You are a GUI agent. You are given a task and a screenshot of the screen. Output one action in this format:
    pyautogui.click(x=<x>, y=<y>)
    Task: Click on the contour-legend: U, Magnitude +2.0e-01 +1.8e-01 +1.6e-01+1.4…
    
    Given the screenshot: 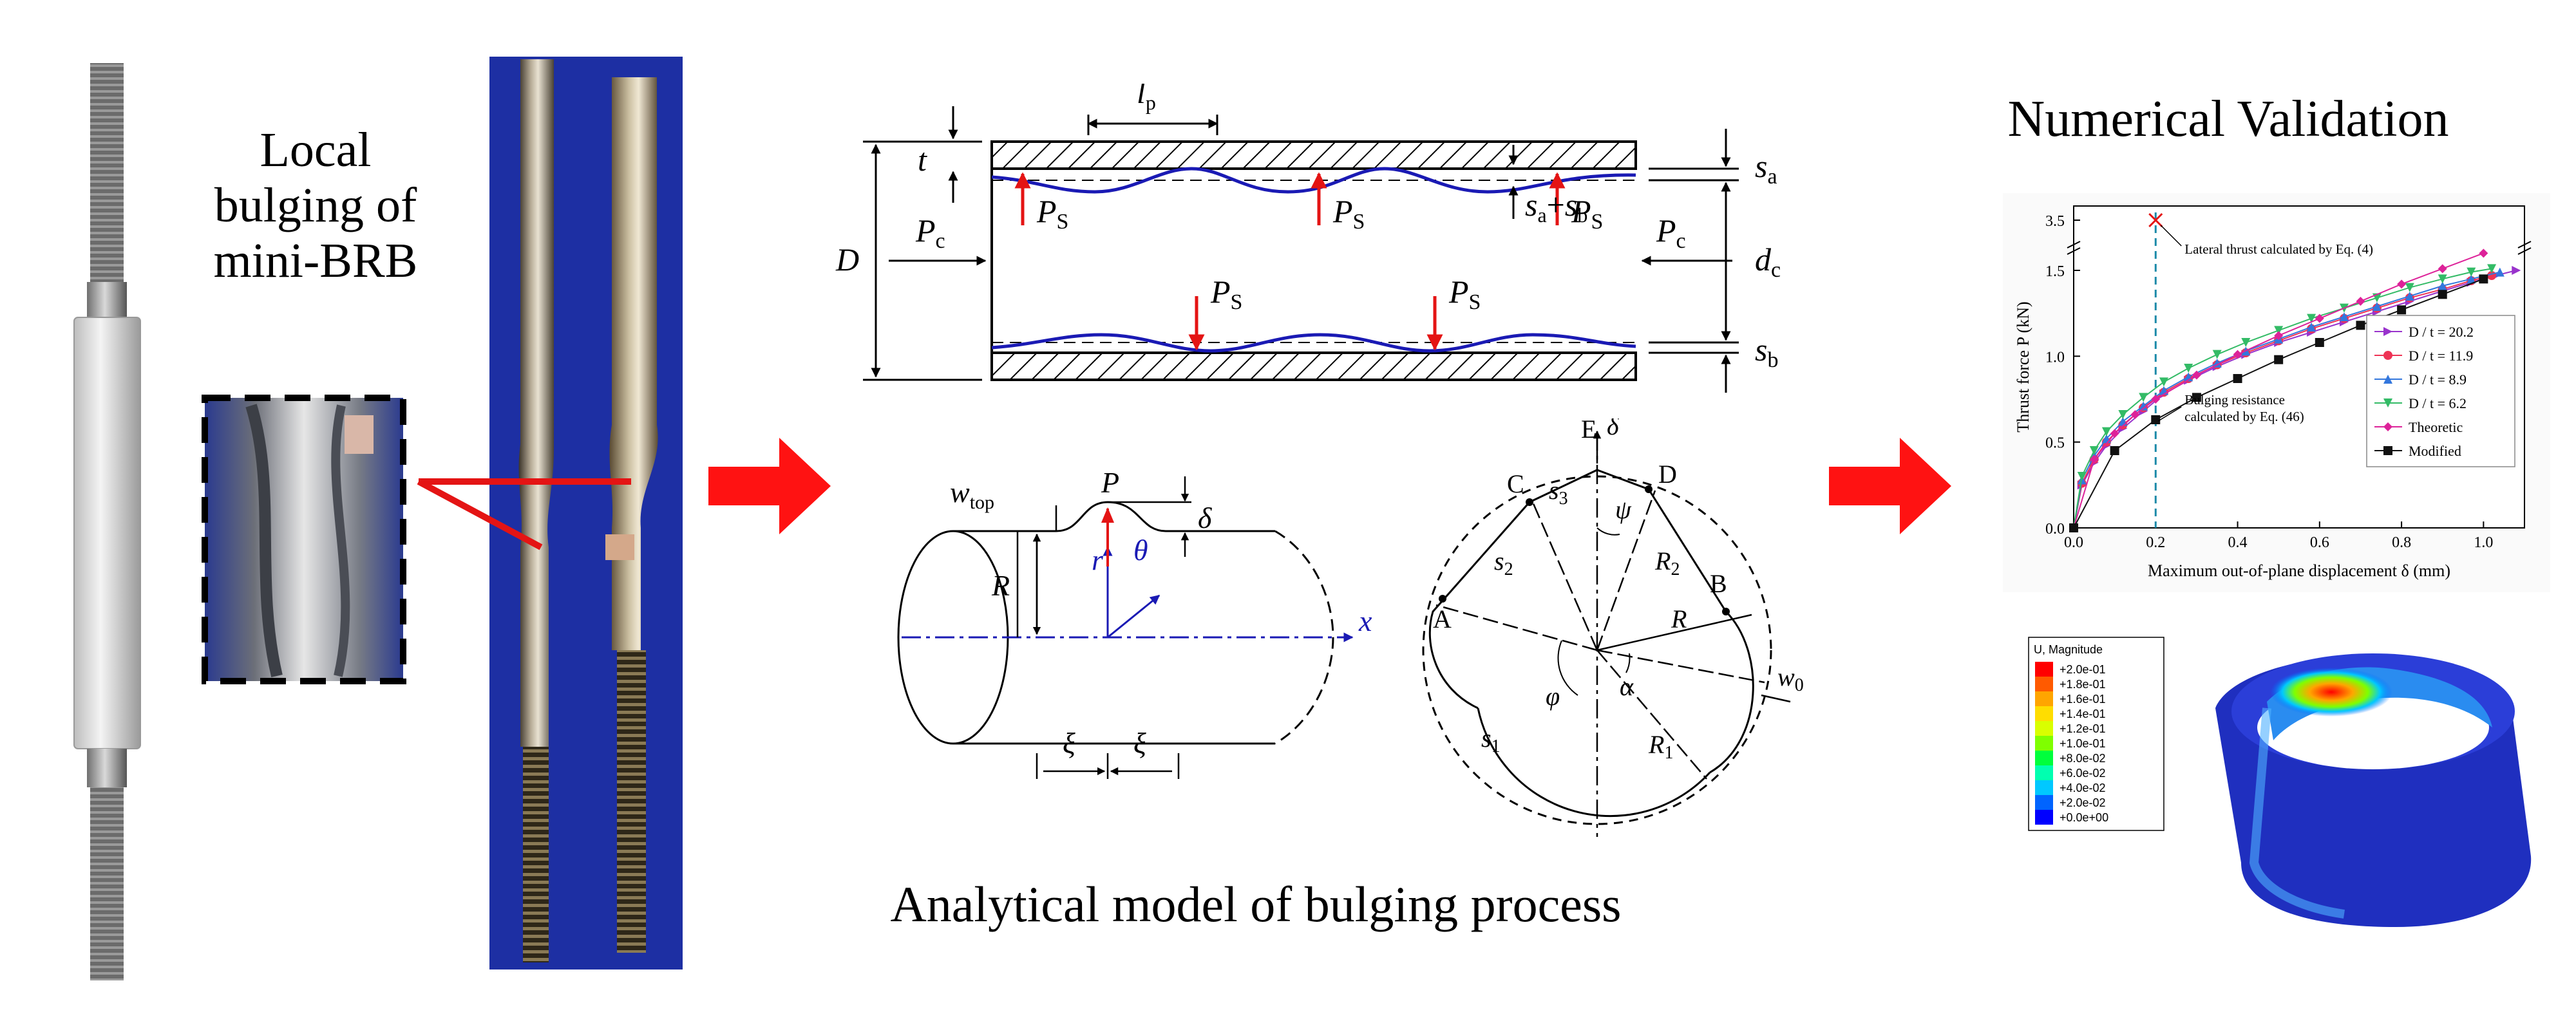 What is the action you would take?
    pyautogui.click(x=2071, y=734)
    